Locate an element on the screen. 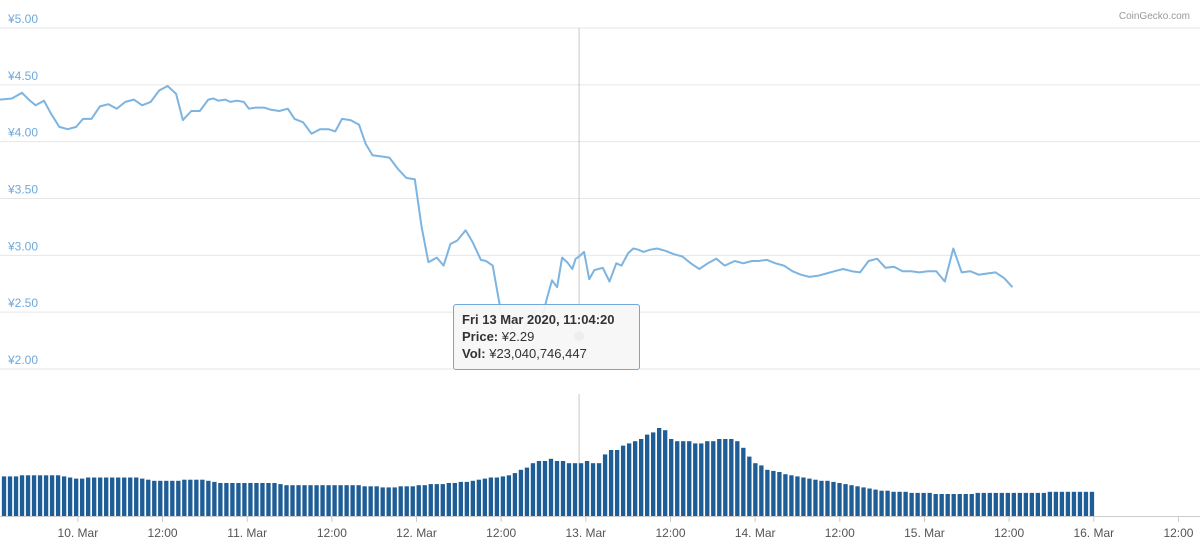 The height and width of the screenshot is (550, 1200). tooltip-vol-row: Vol: ¥23,040,746,447 is located at coordinates (546, 353).